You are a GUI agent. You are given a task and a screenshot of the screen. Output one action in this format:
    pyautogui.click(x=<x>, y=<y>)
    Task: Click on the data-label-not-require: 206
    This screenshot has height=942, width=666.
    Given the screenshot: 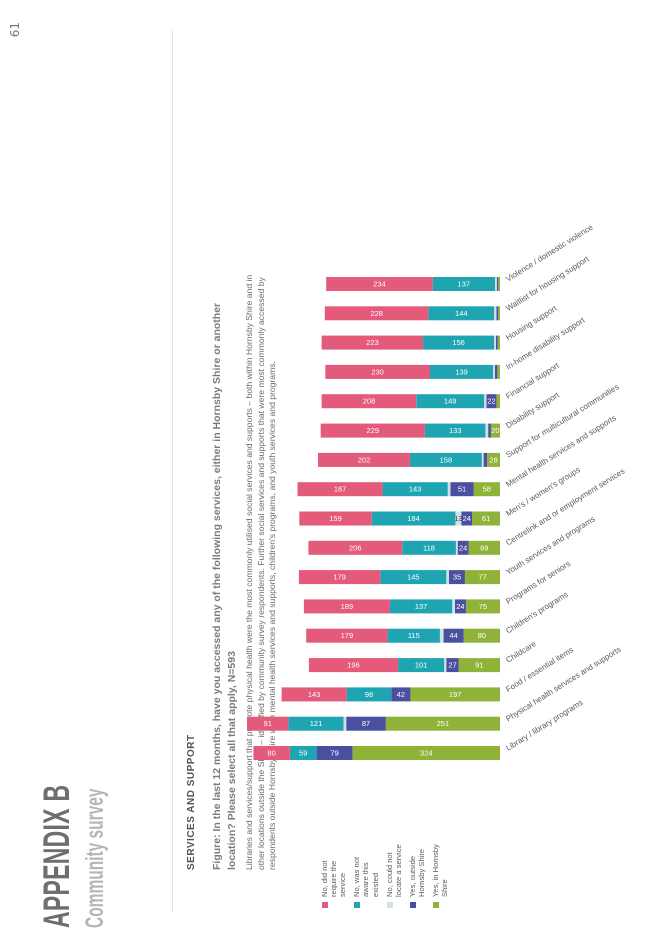 What is the action you would take?
    pyautogui.click(x=355, y=547)
    